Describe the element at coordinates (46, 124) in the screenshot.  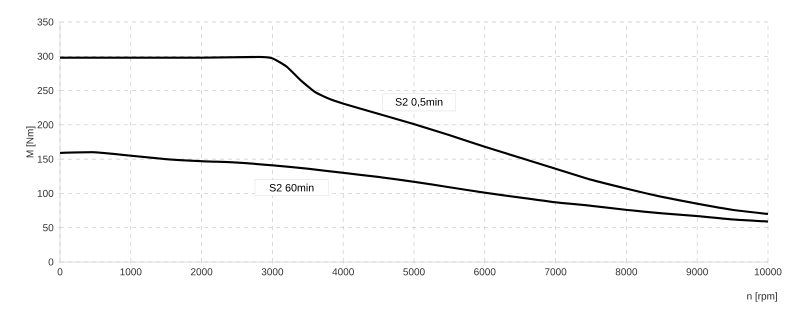
I see `y-tick-label: 200` at that location.